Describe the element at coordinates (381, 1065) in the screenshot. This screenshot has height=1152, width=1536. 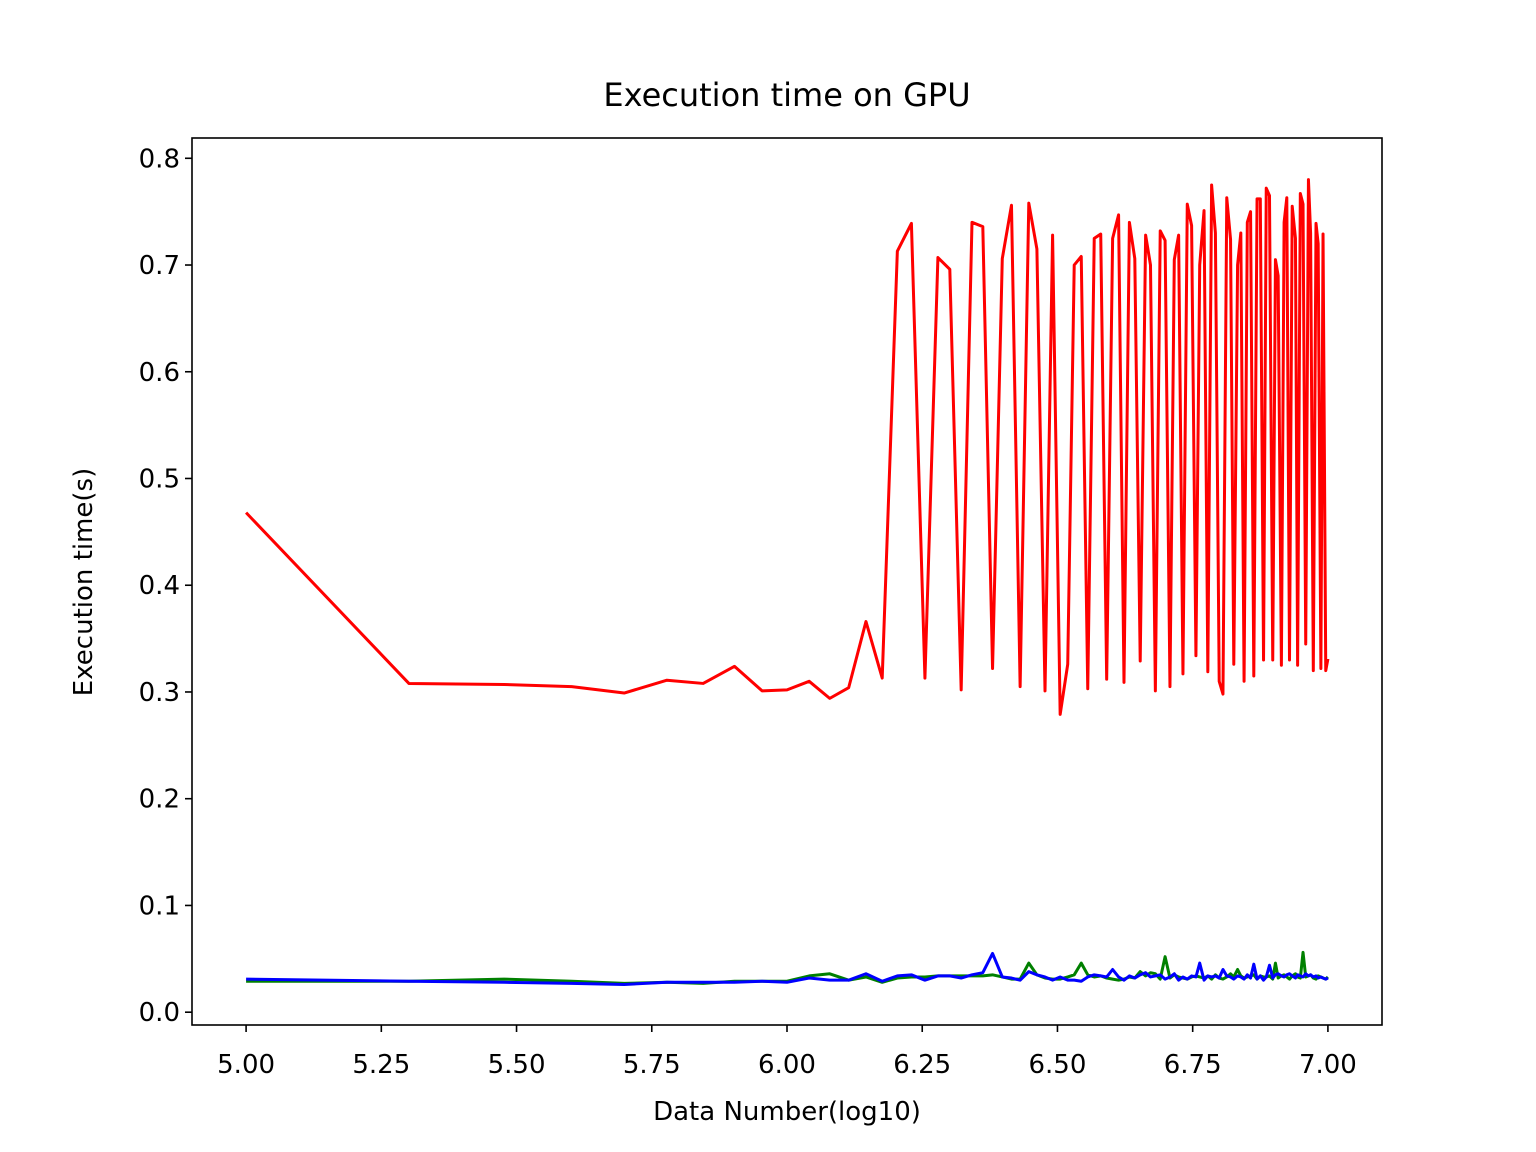
I see `x-tick-label: 5.25` at that location.